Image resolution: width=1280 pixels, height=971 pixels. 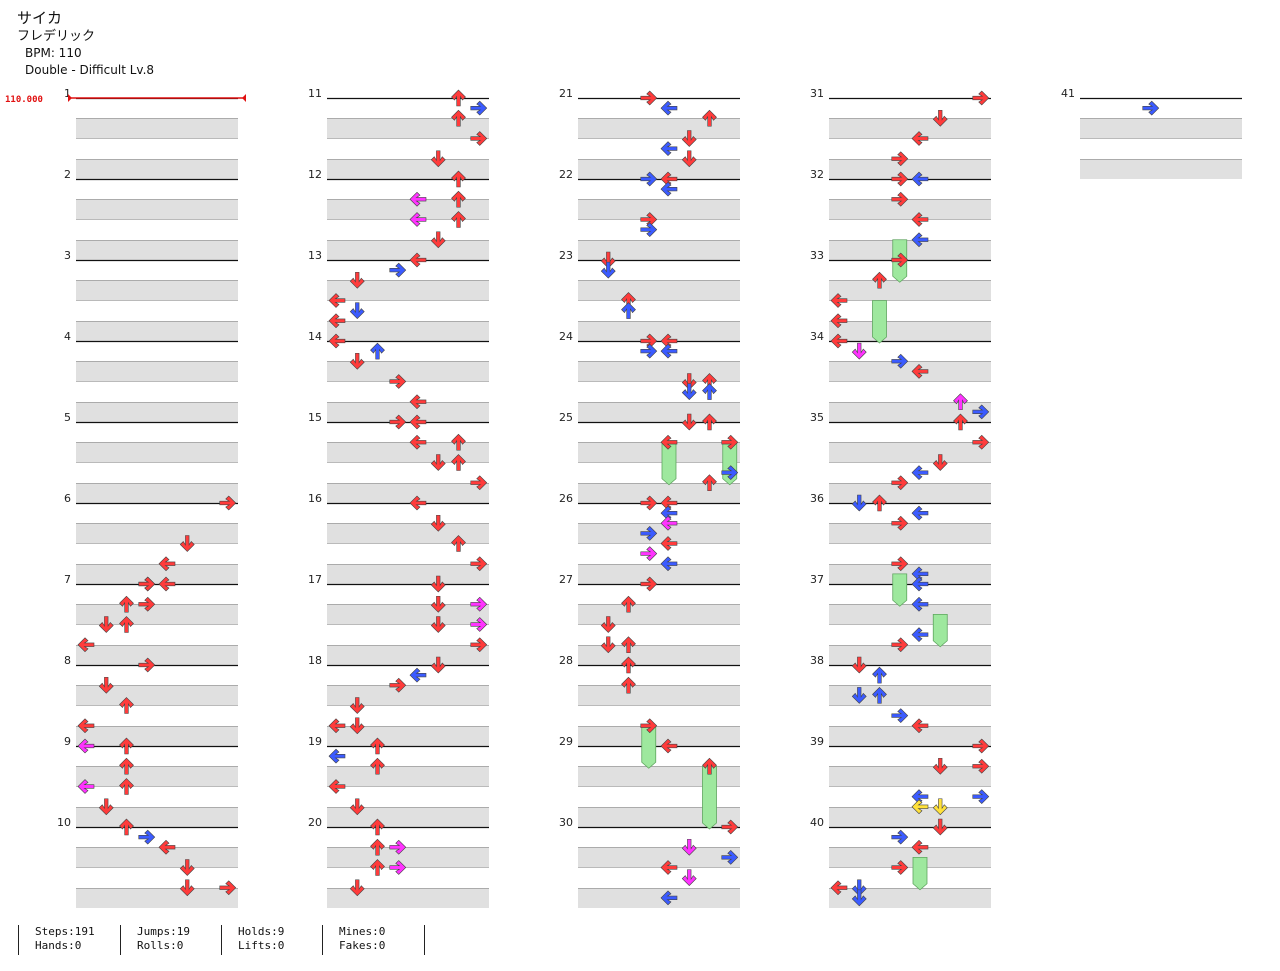 I want to click on measure-number: 1, so click(x=67, y=93).